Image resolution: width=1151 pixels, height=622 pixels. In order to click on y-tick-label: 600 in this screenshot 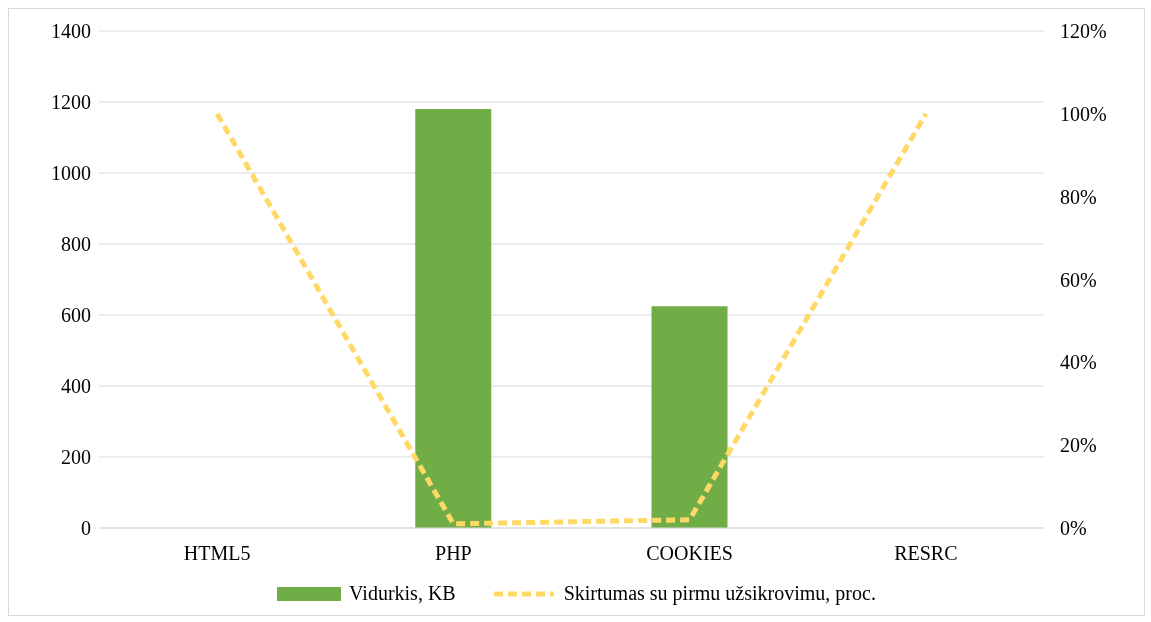, I will do `click(76, 315)`.